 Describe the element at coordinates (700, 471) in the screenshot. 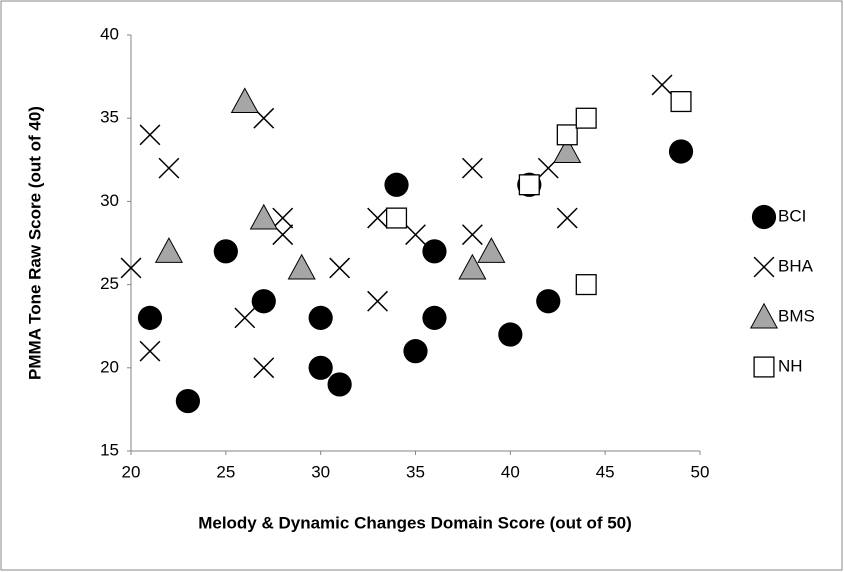

I see `x-tick-label: 50` at that location.